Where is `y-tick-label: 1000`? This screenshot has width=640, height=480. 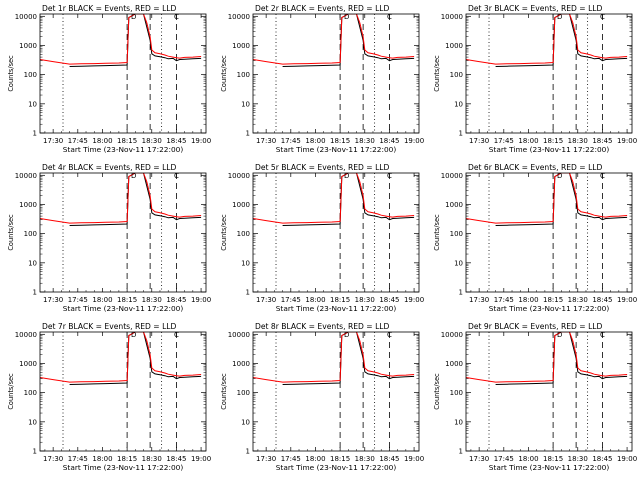
y-tick-label: 1000 is located at coordinates (454, 205).